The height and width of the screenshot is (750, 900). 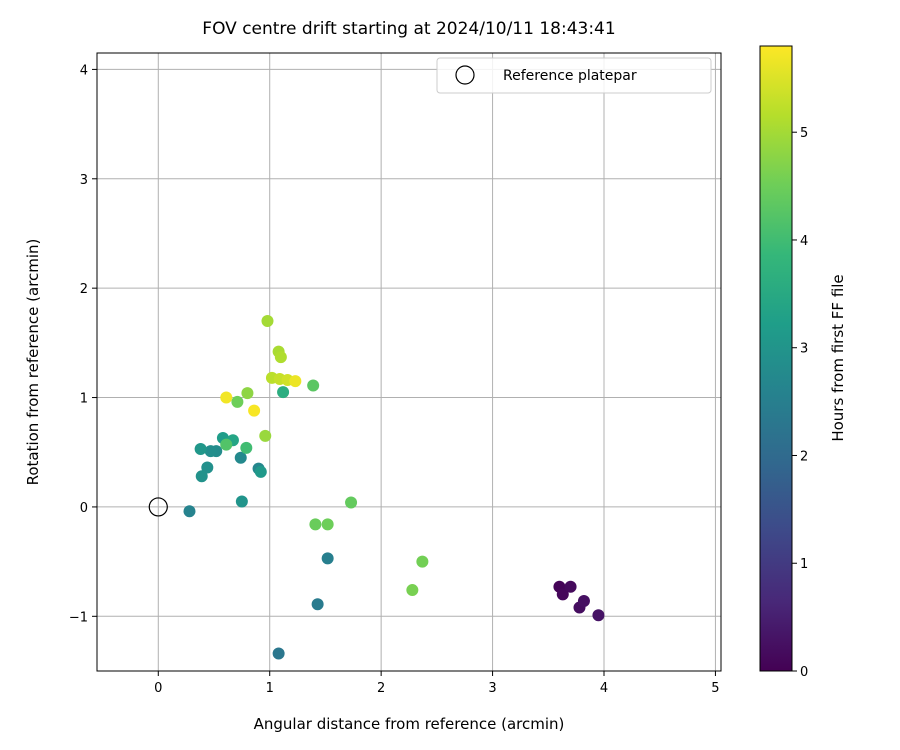 What do you see at coordinates (78, 617) in the screenshot?
I see `y-tick-label: −1` at bounding box center [78, 617].